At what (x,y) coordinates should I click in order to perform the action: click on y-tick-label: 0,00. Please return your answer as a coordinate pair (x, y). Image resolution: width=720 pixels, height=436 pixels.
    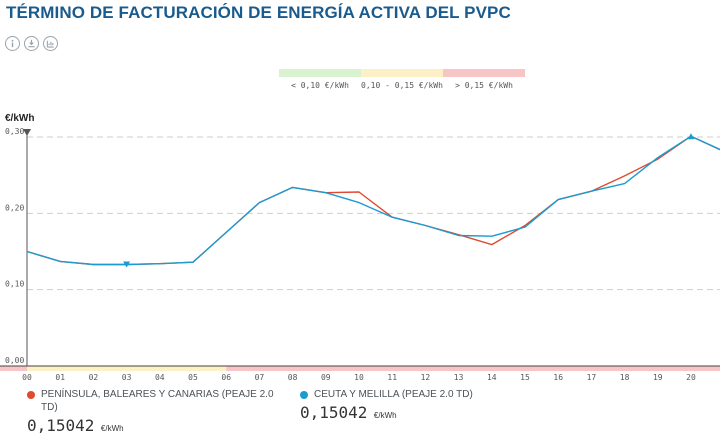
    Looking at the image, I should click on (14, 360).